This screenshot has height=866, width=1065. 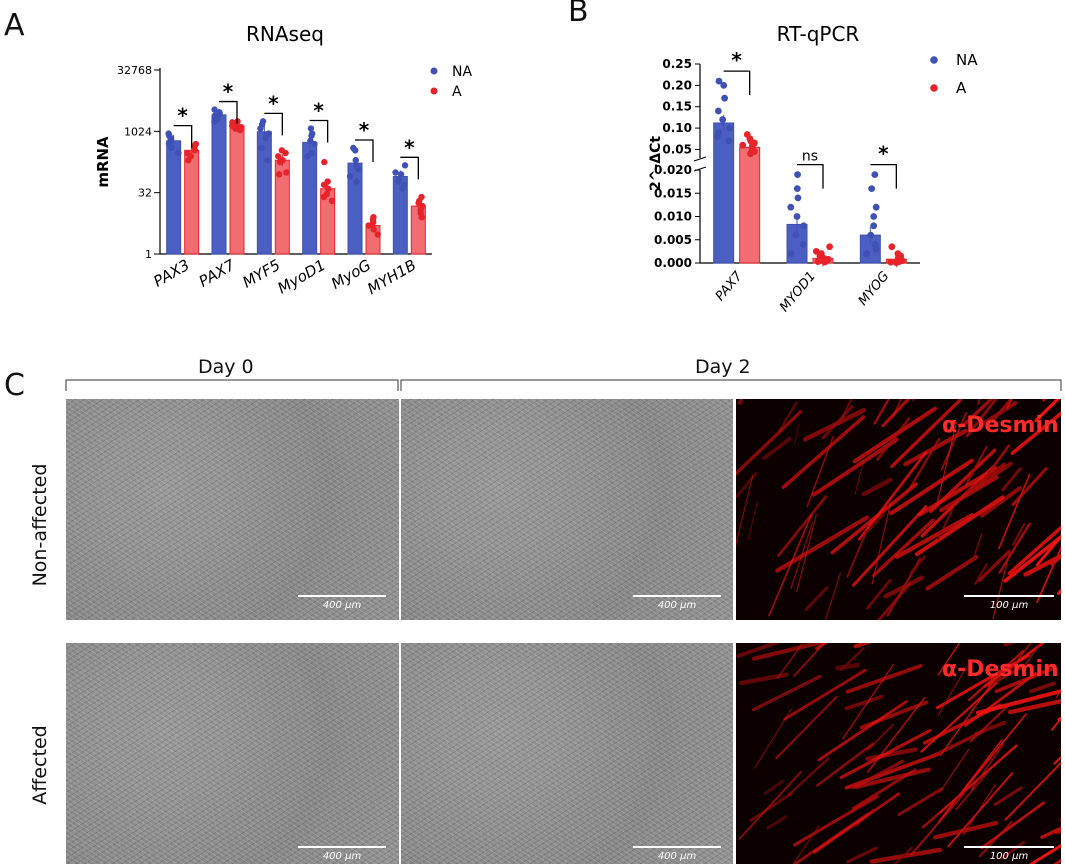 I want to click on legend-marker, so click(x=434, y=71).